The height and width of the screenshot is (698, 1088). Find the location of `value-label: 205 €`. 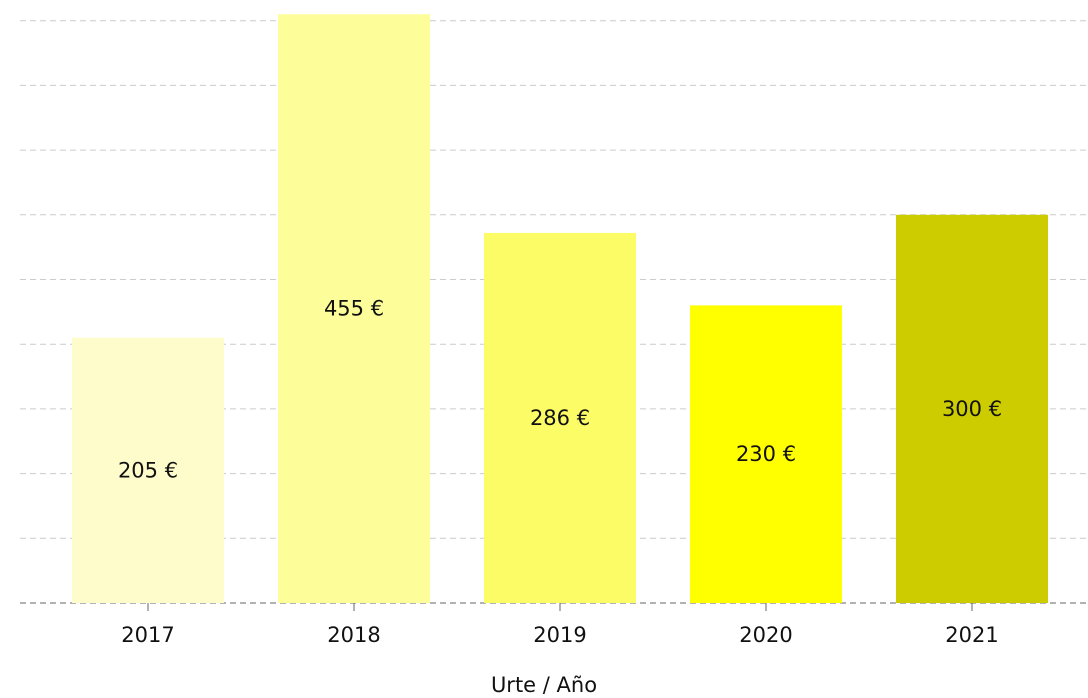

value-label: 205 € is located at coordinates (148, 470).